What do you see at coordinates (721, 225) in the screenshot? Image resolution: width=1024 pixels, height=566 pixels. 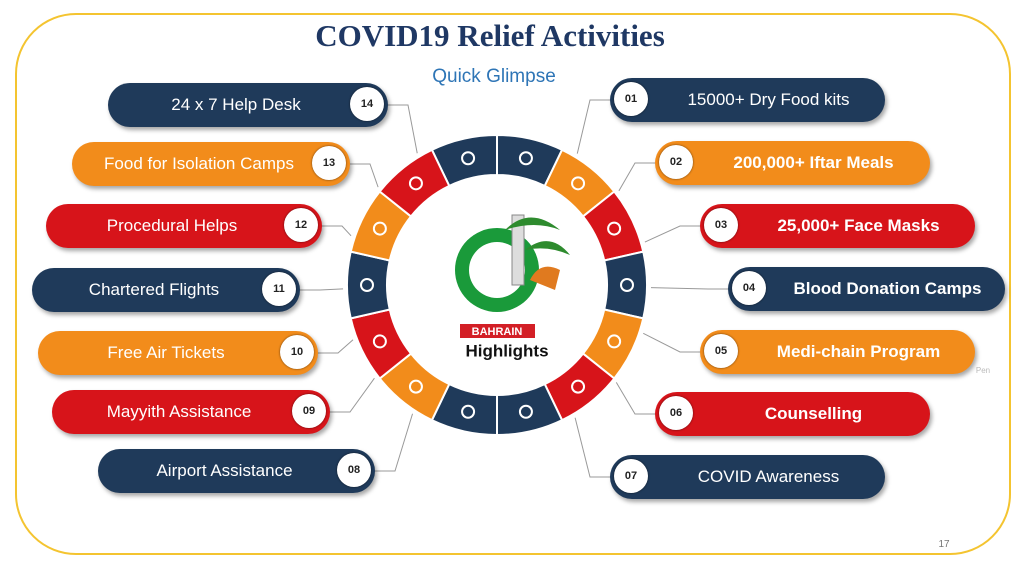 I see `item-number: 03` at bounding box center [721, 225].